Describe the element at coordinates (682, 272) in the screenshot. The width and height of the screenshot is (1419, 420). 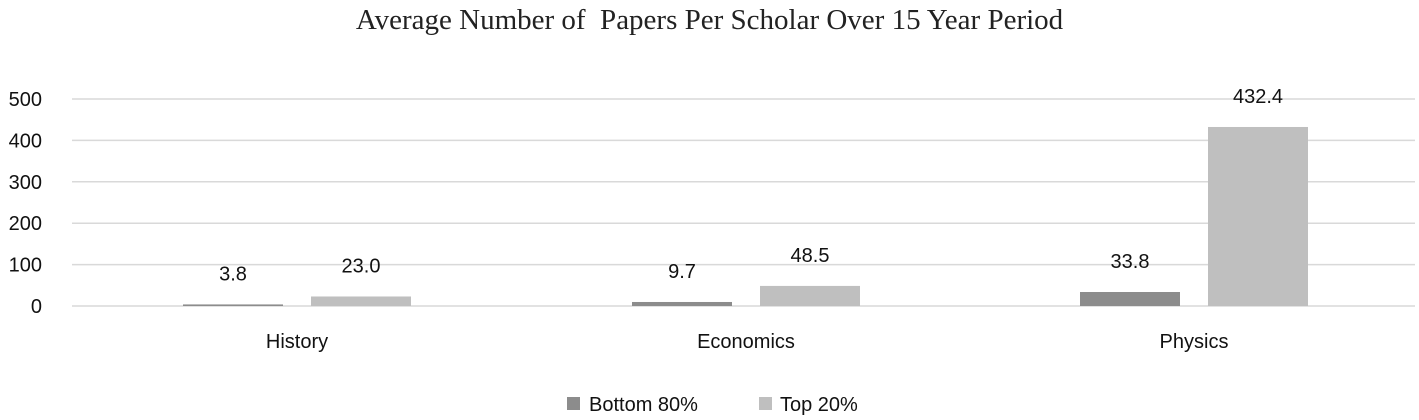
I see `data-label: 9.7` at that location.